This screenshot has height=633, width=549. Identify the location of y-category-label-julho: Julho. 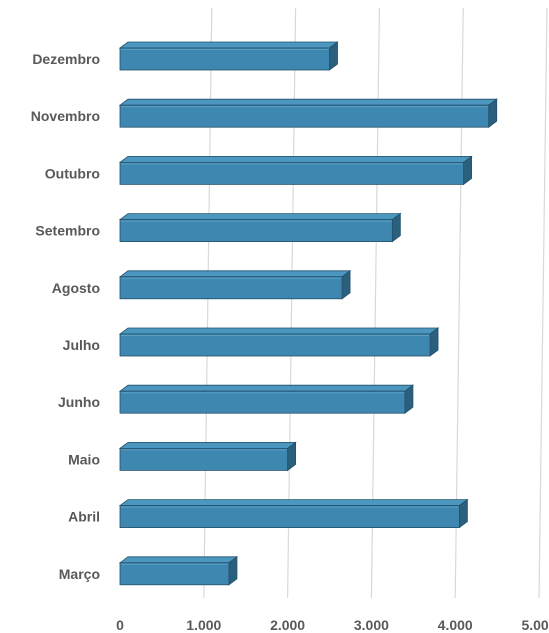
(81, 345).